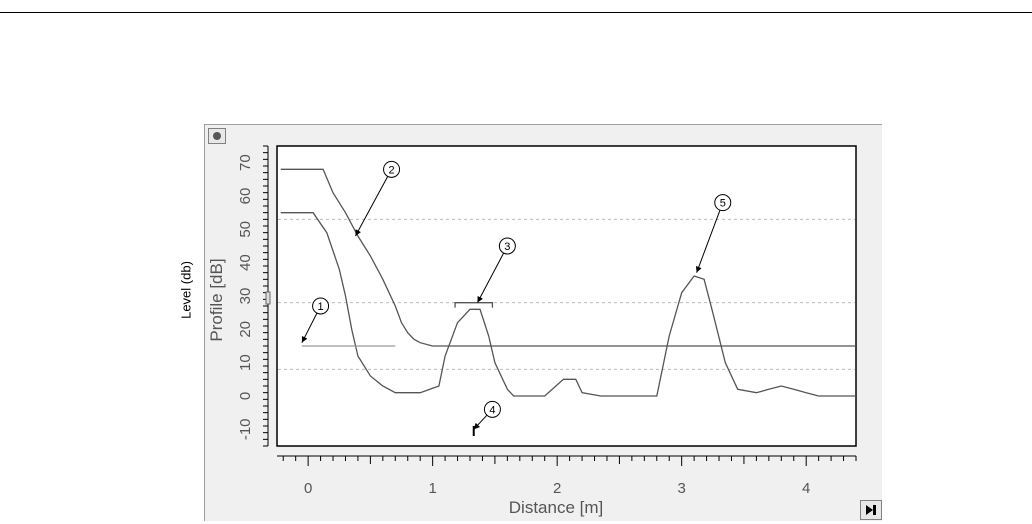 The width and height of the screenshot is (1032, 524). What do you see at coordinates (245, 162) in the screenshot?
I see `y-tick-label-70: 70` at bounding box center [245, 162].